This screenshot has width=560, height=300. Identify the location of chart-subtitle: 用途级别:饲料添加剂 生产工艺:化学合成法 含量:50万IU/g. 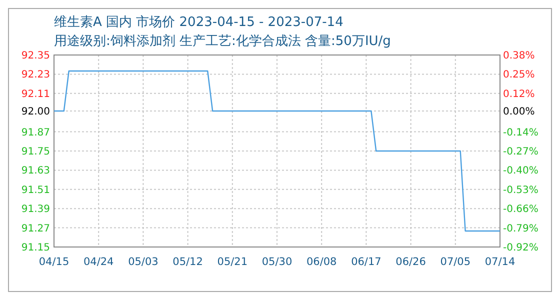
(222, 41).